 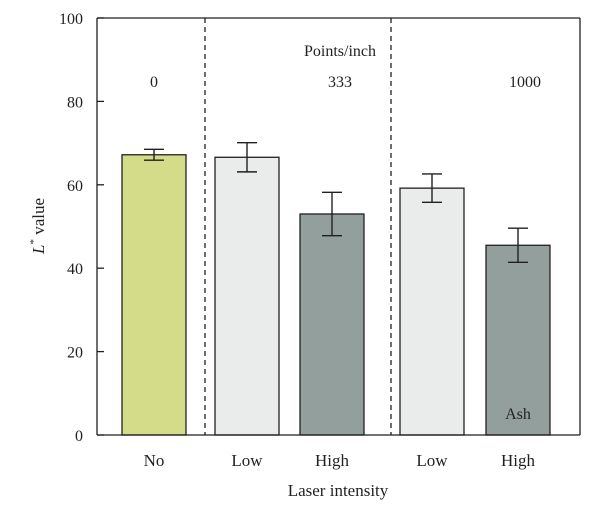 I want to click on group-label-333: 333, so click(x=340, y=82).